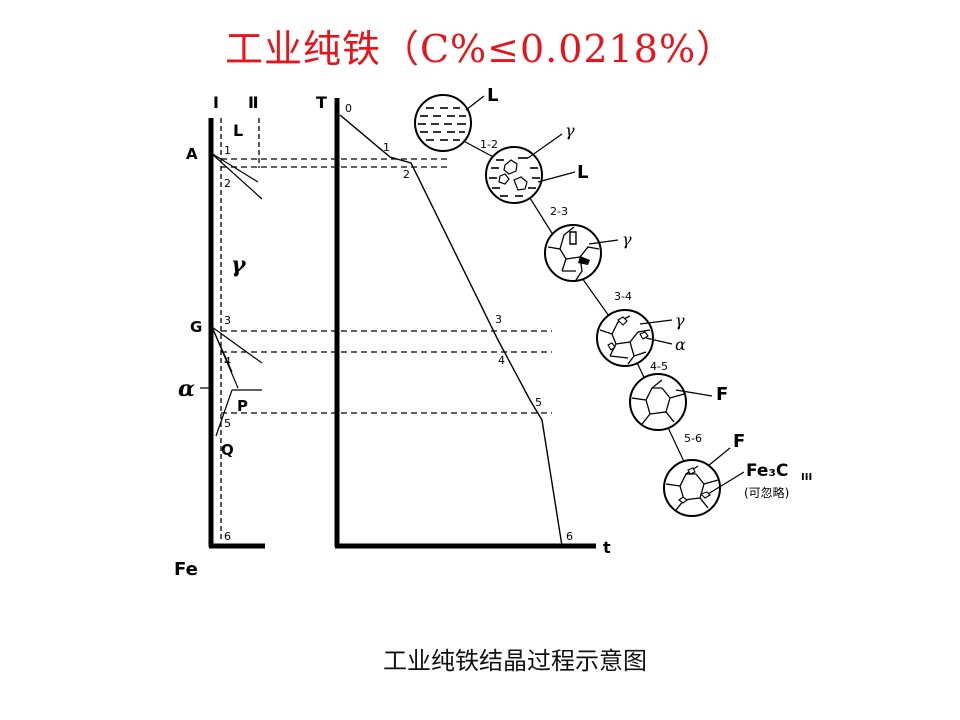 The image size is (960, 720). Describe the element at coordinates (726, 483) in the screenshot. I see `pointer-fe3c` at that location.